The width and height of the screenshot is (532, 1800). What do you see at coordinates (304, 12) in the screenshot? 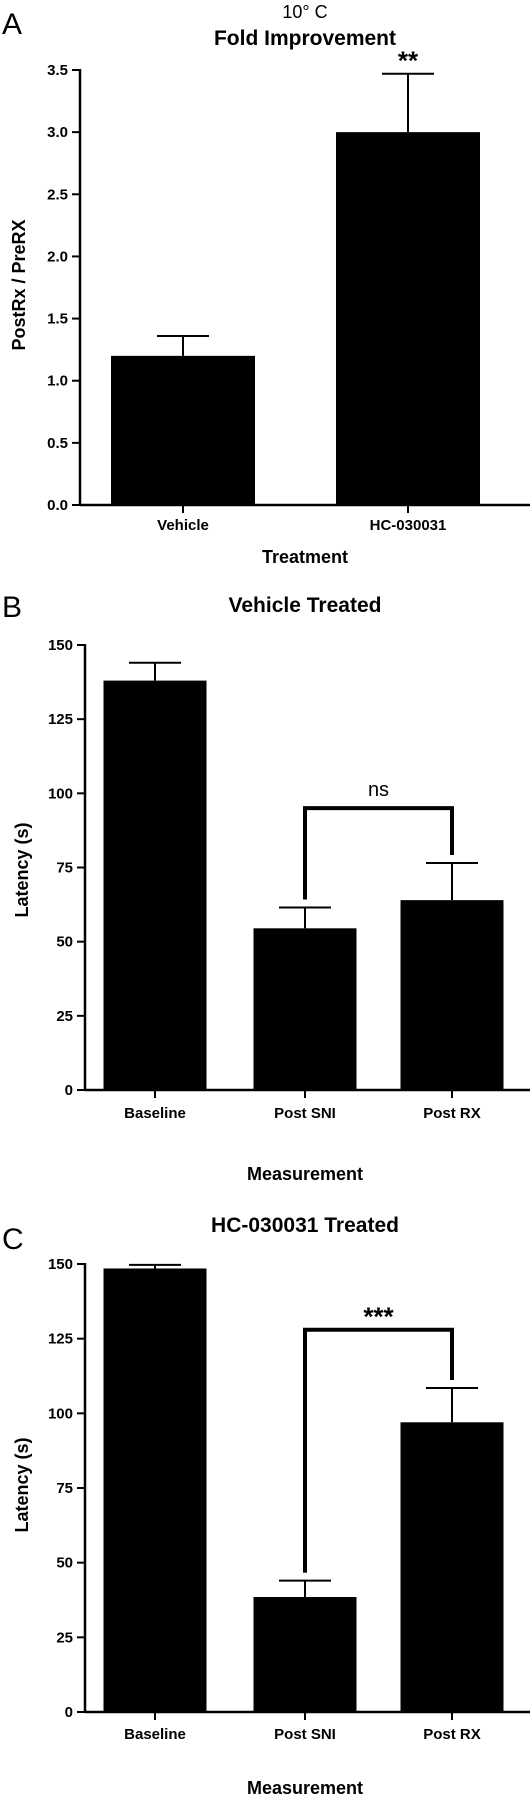
I see `panel-a-subtitle: 10° C` at bounding box center [304, 12].